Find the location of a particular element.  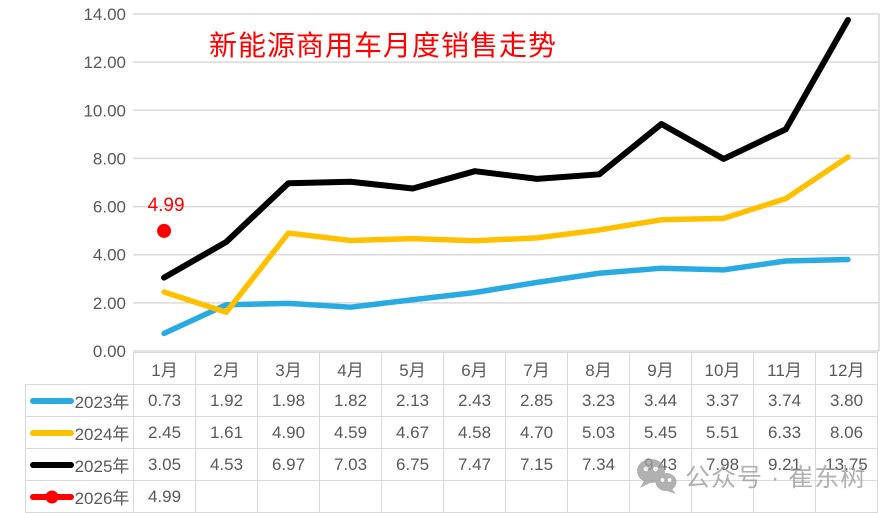

table-cell: 4.99 is located at coordinates (164, 496).